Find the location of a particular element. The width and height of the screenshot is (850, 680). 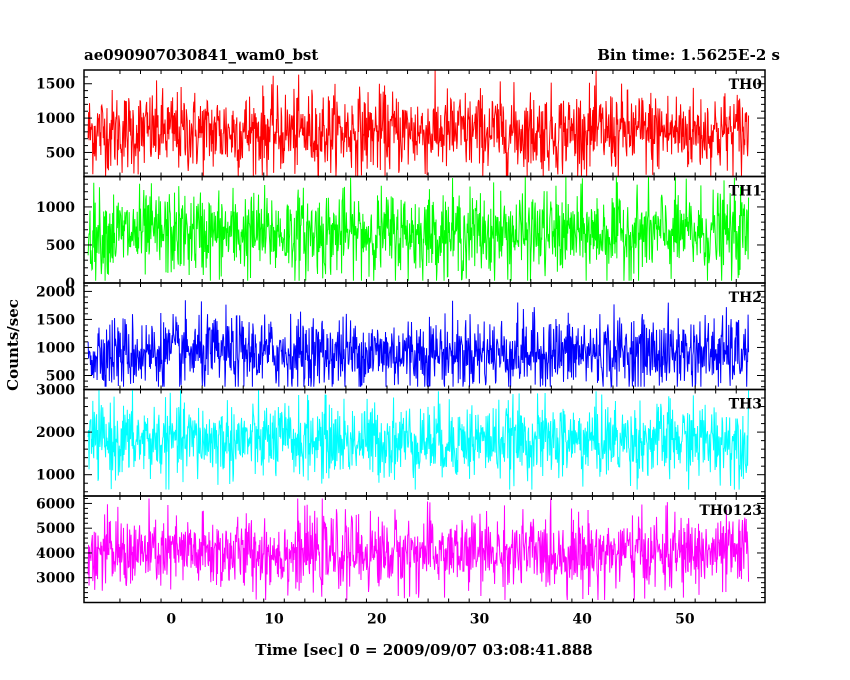

y-tick-label-th3-1: 2000 is located at coordinates (55, 433).